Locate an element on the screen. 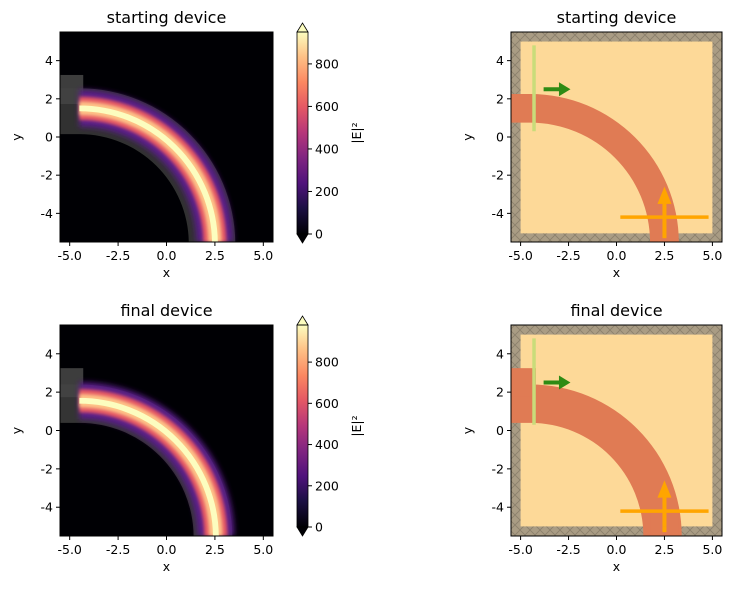 The image size is (731, 590). device-structure is located at coordinates (146, 460).